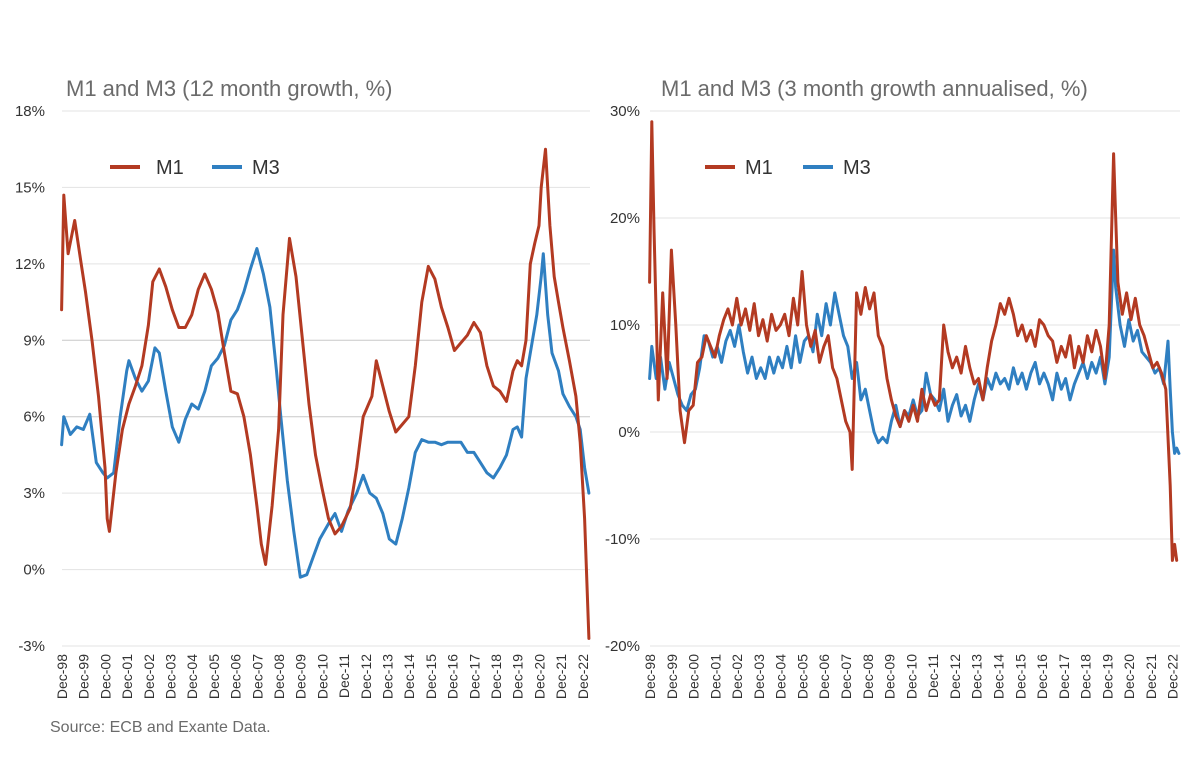 The image size is (1200, 758). What do you see at coordinates (30, 111) in the screenshot?
I see `y-tick-label: 18%` at bounding box center [30, 111].